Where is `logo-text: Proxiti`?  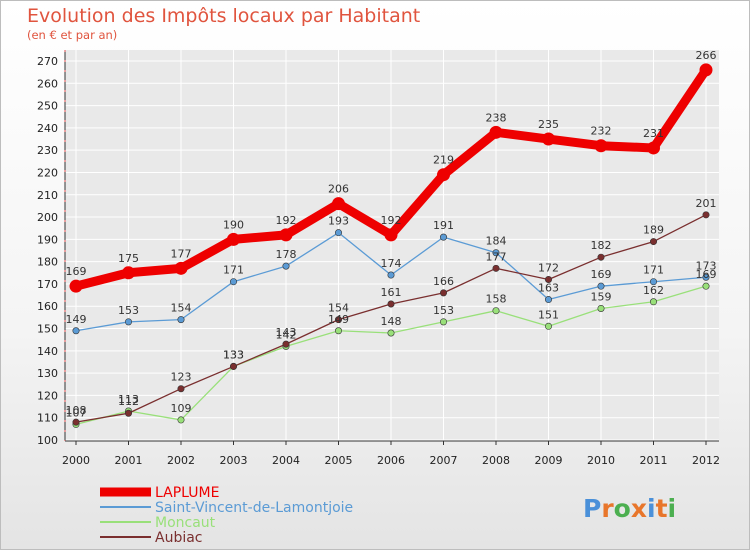 logo-text: Proxiti is located at coordinates (629, 508).